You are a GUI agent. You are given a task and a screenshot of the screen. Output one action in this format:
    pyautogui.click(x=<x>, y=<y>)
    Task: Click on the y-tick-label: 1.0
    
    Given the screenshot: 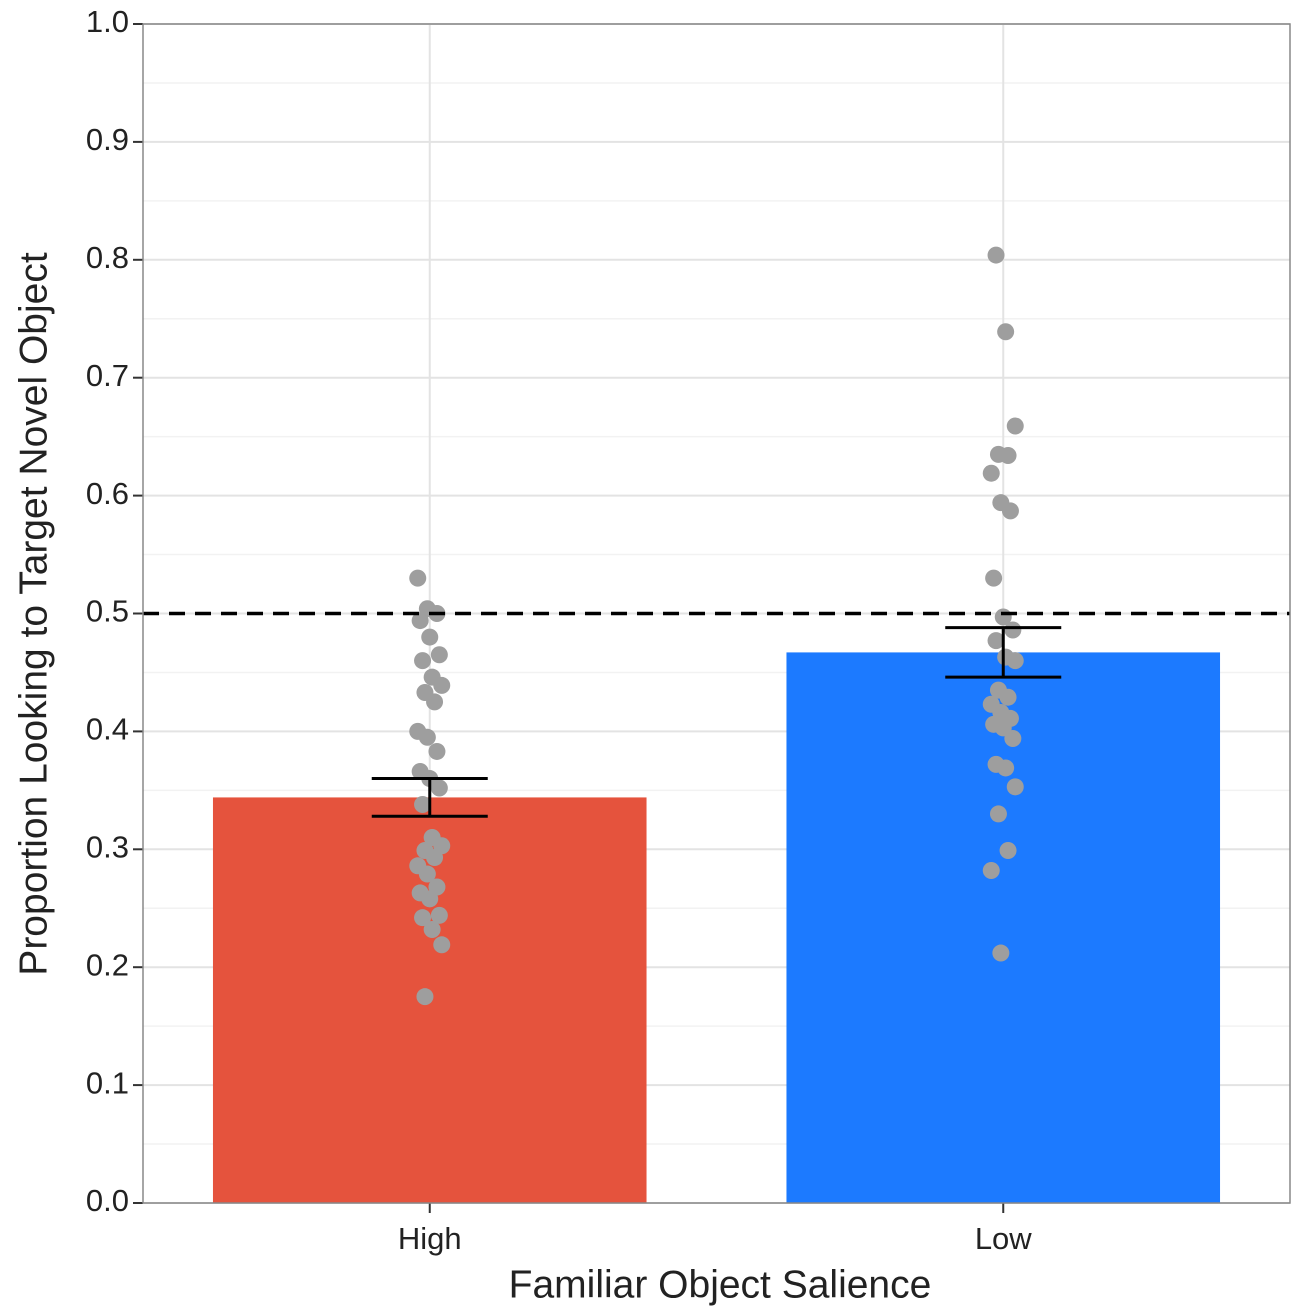 What is the action you would take?
    pyautogui.click(x=107, y=21)
    